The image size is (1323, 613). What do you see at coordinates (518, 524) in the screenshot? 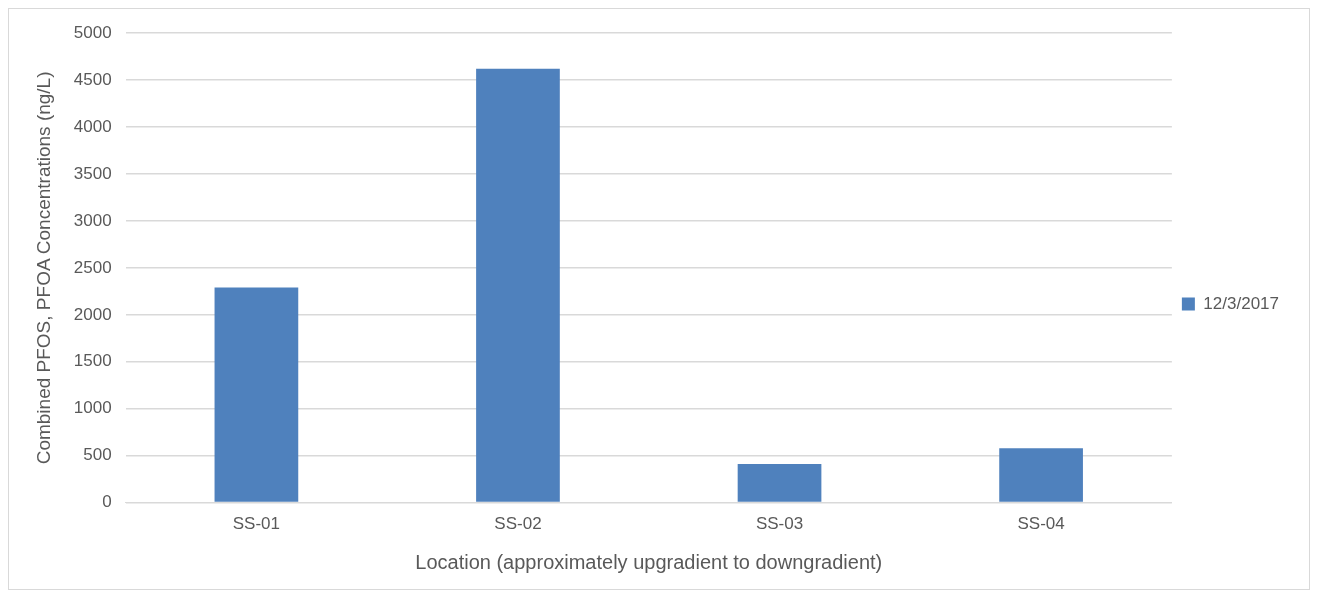
I see `x-tick-label: SS-02` at bounding box center [518, 524].